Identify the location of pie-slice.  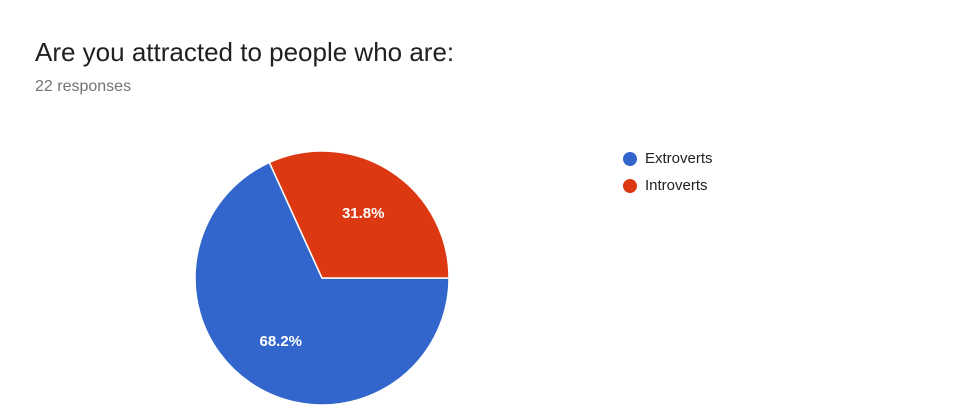
(359, 214).